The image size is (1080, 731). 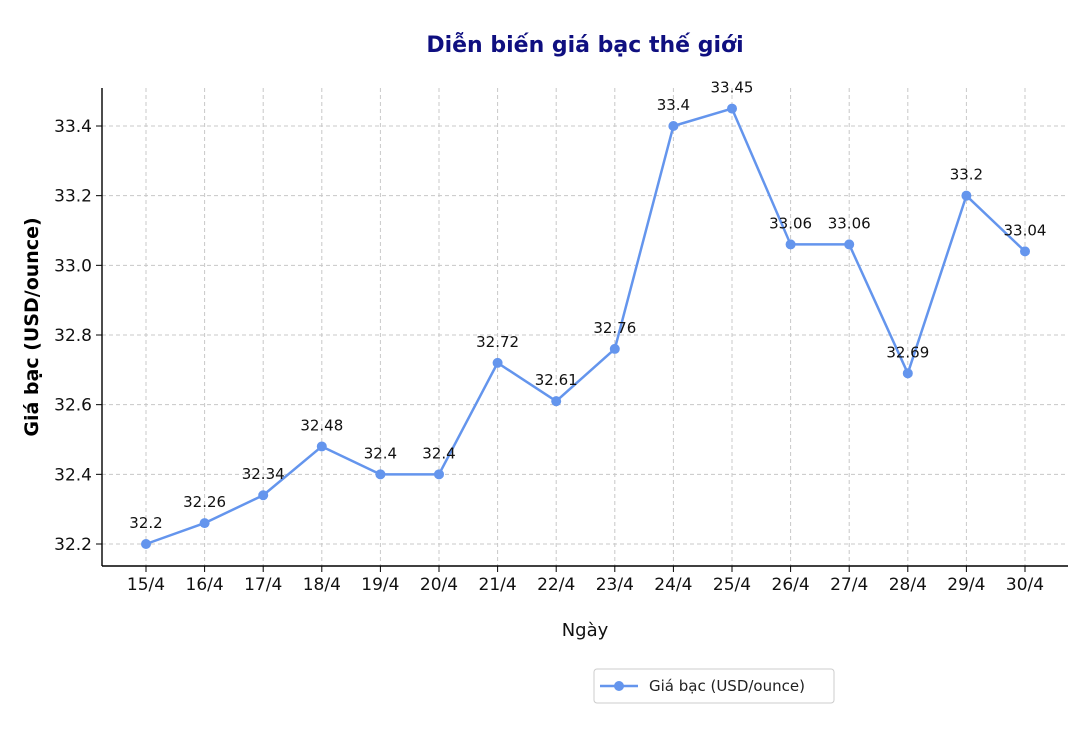 What do you see at coordinates (73, 406) in the screenshot?
I see `y-tick-label: 32.6` at bounding box center [73, 406].